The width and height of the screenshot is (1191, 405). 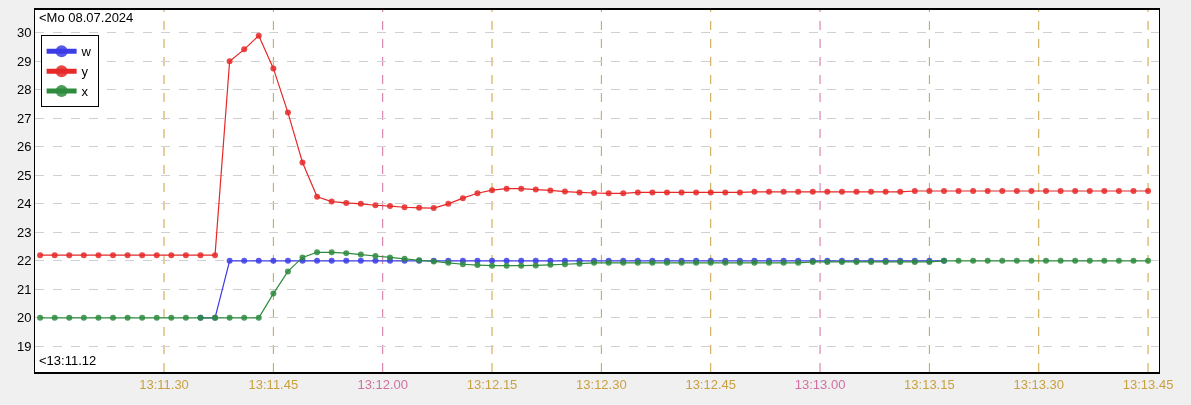 I want to click on annotation: <Mo 08.07.2024, so click(x=86, y=17).